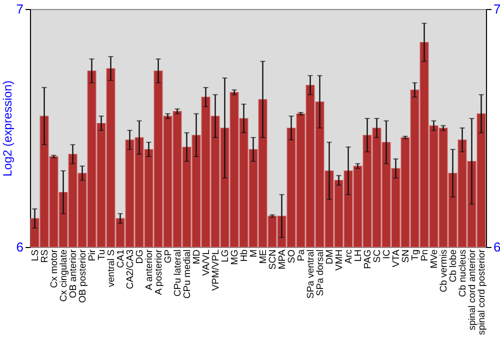 Image resolution: width=500 pixels, height=350 pixels. I want to click on x-tick-label: SPa ventral, so click(310, 274).